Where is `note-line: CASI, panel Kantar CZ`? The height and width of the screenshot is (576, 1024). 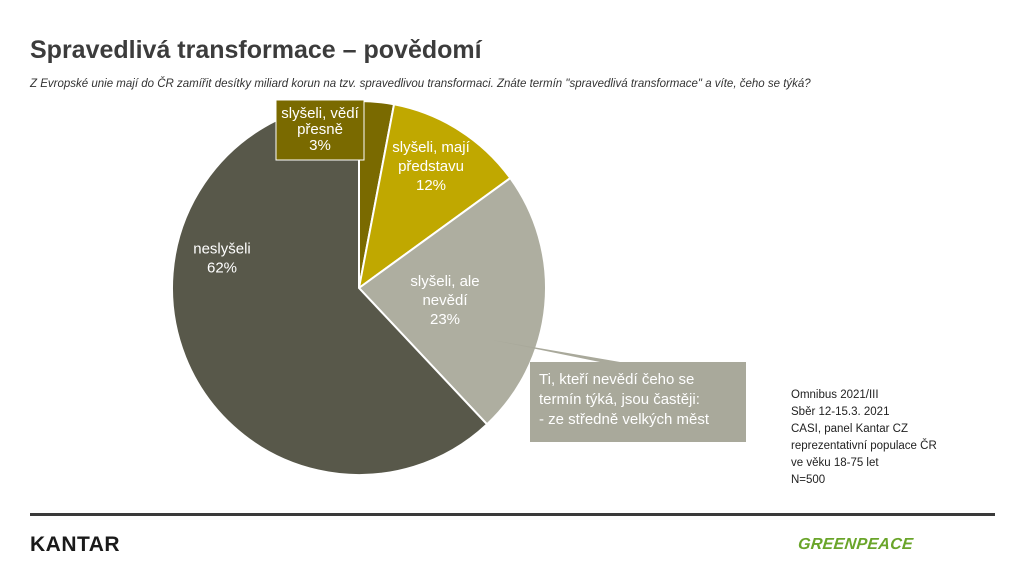
note-line: CASI, panel Kantar CZ is located at coordinates (849, 429).